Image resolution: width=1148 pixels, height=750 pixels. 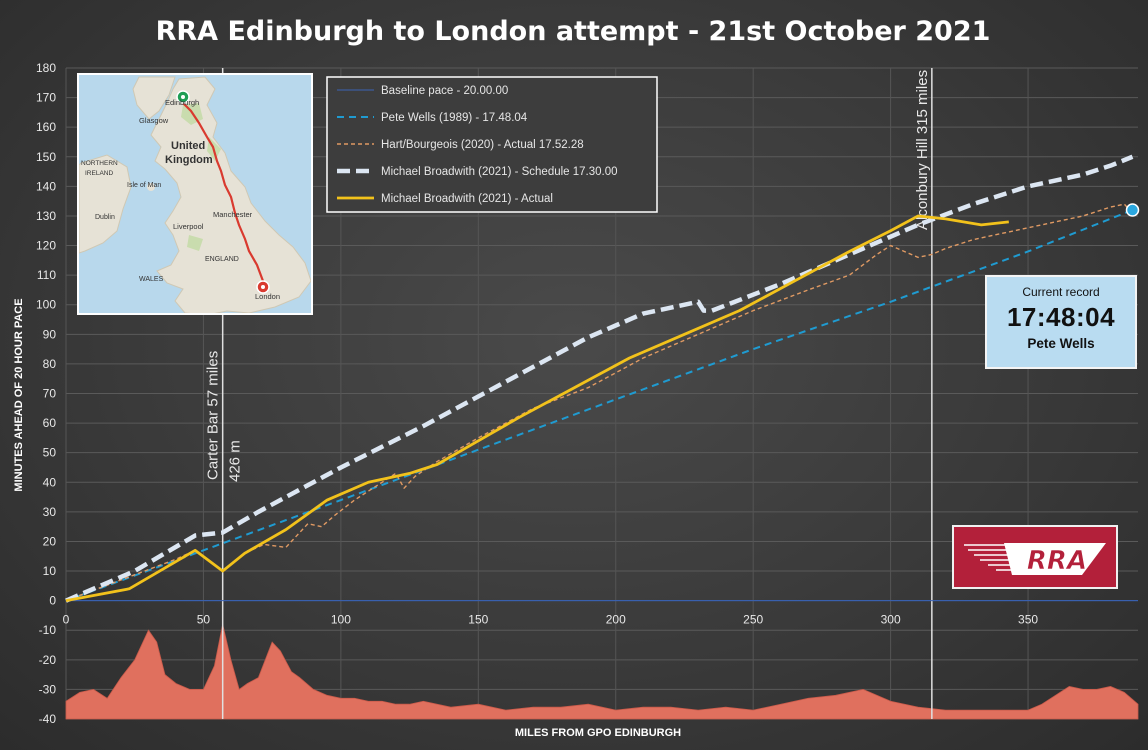 What do you see at coordinates (151, 279) in the screenshot?
I see `map-label-wales: WALES` at bounding box center [151, 279].